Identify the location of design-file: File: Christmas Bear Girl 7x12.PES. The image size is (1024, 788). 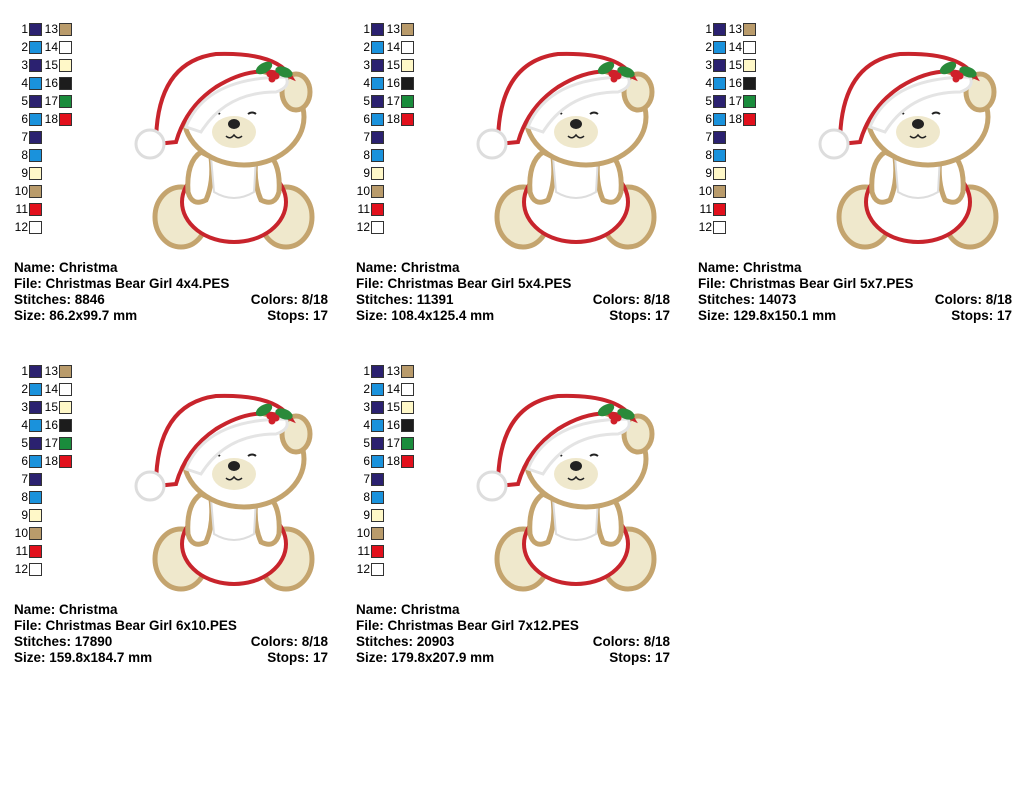
(467, 625).